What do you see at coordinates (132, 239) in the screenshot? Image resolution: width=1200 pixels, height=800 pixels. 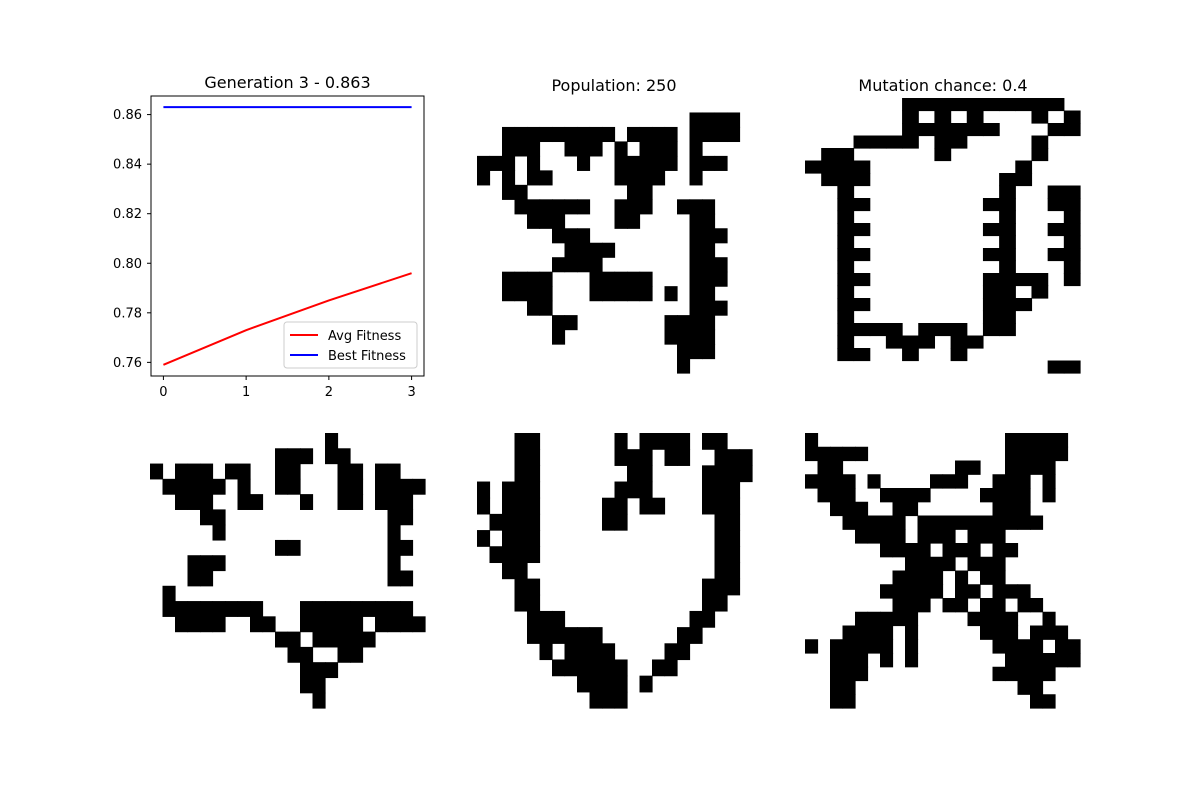 I see `y-axis: 0.76 0.78 0.80 0.82 0.84 0.86` at bounding box center [132, 239].